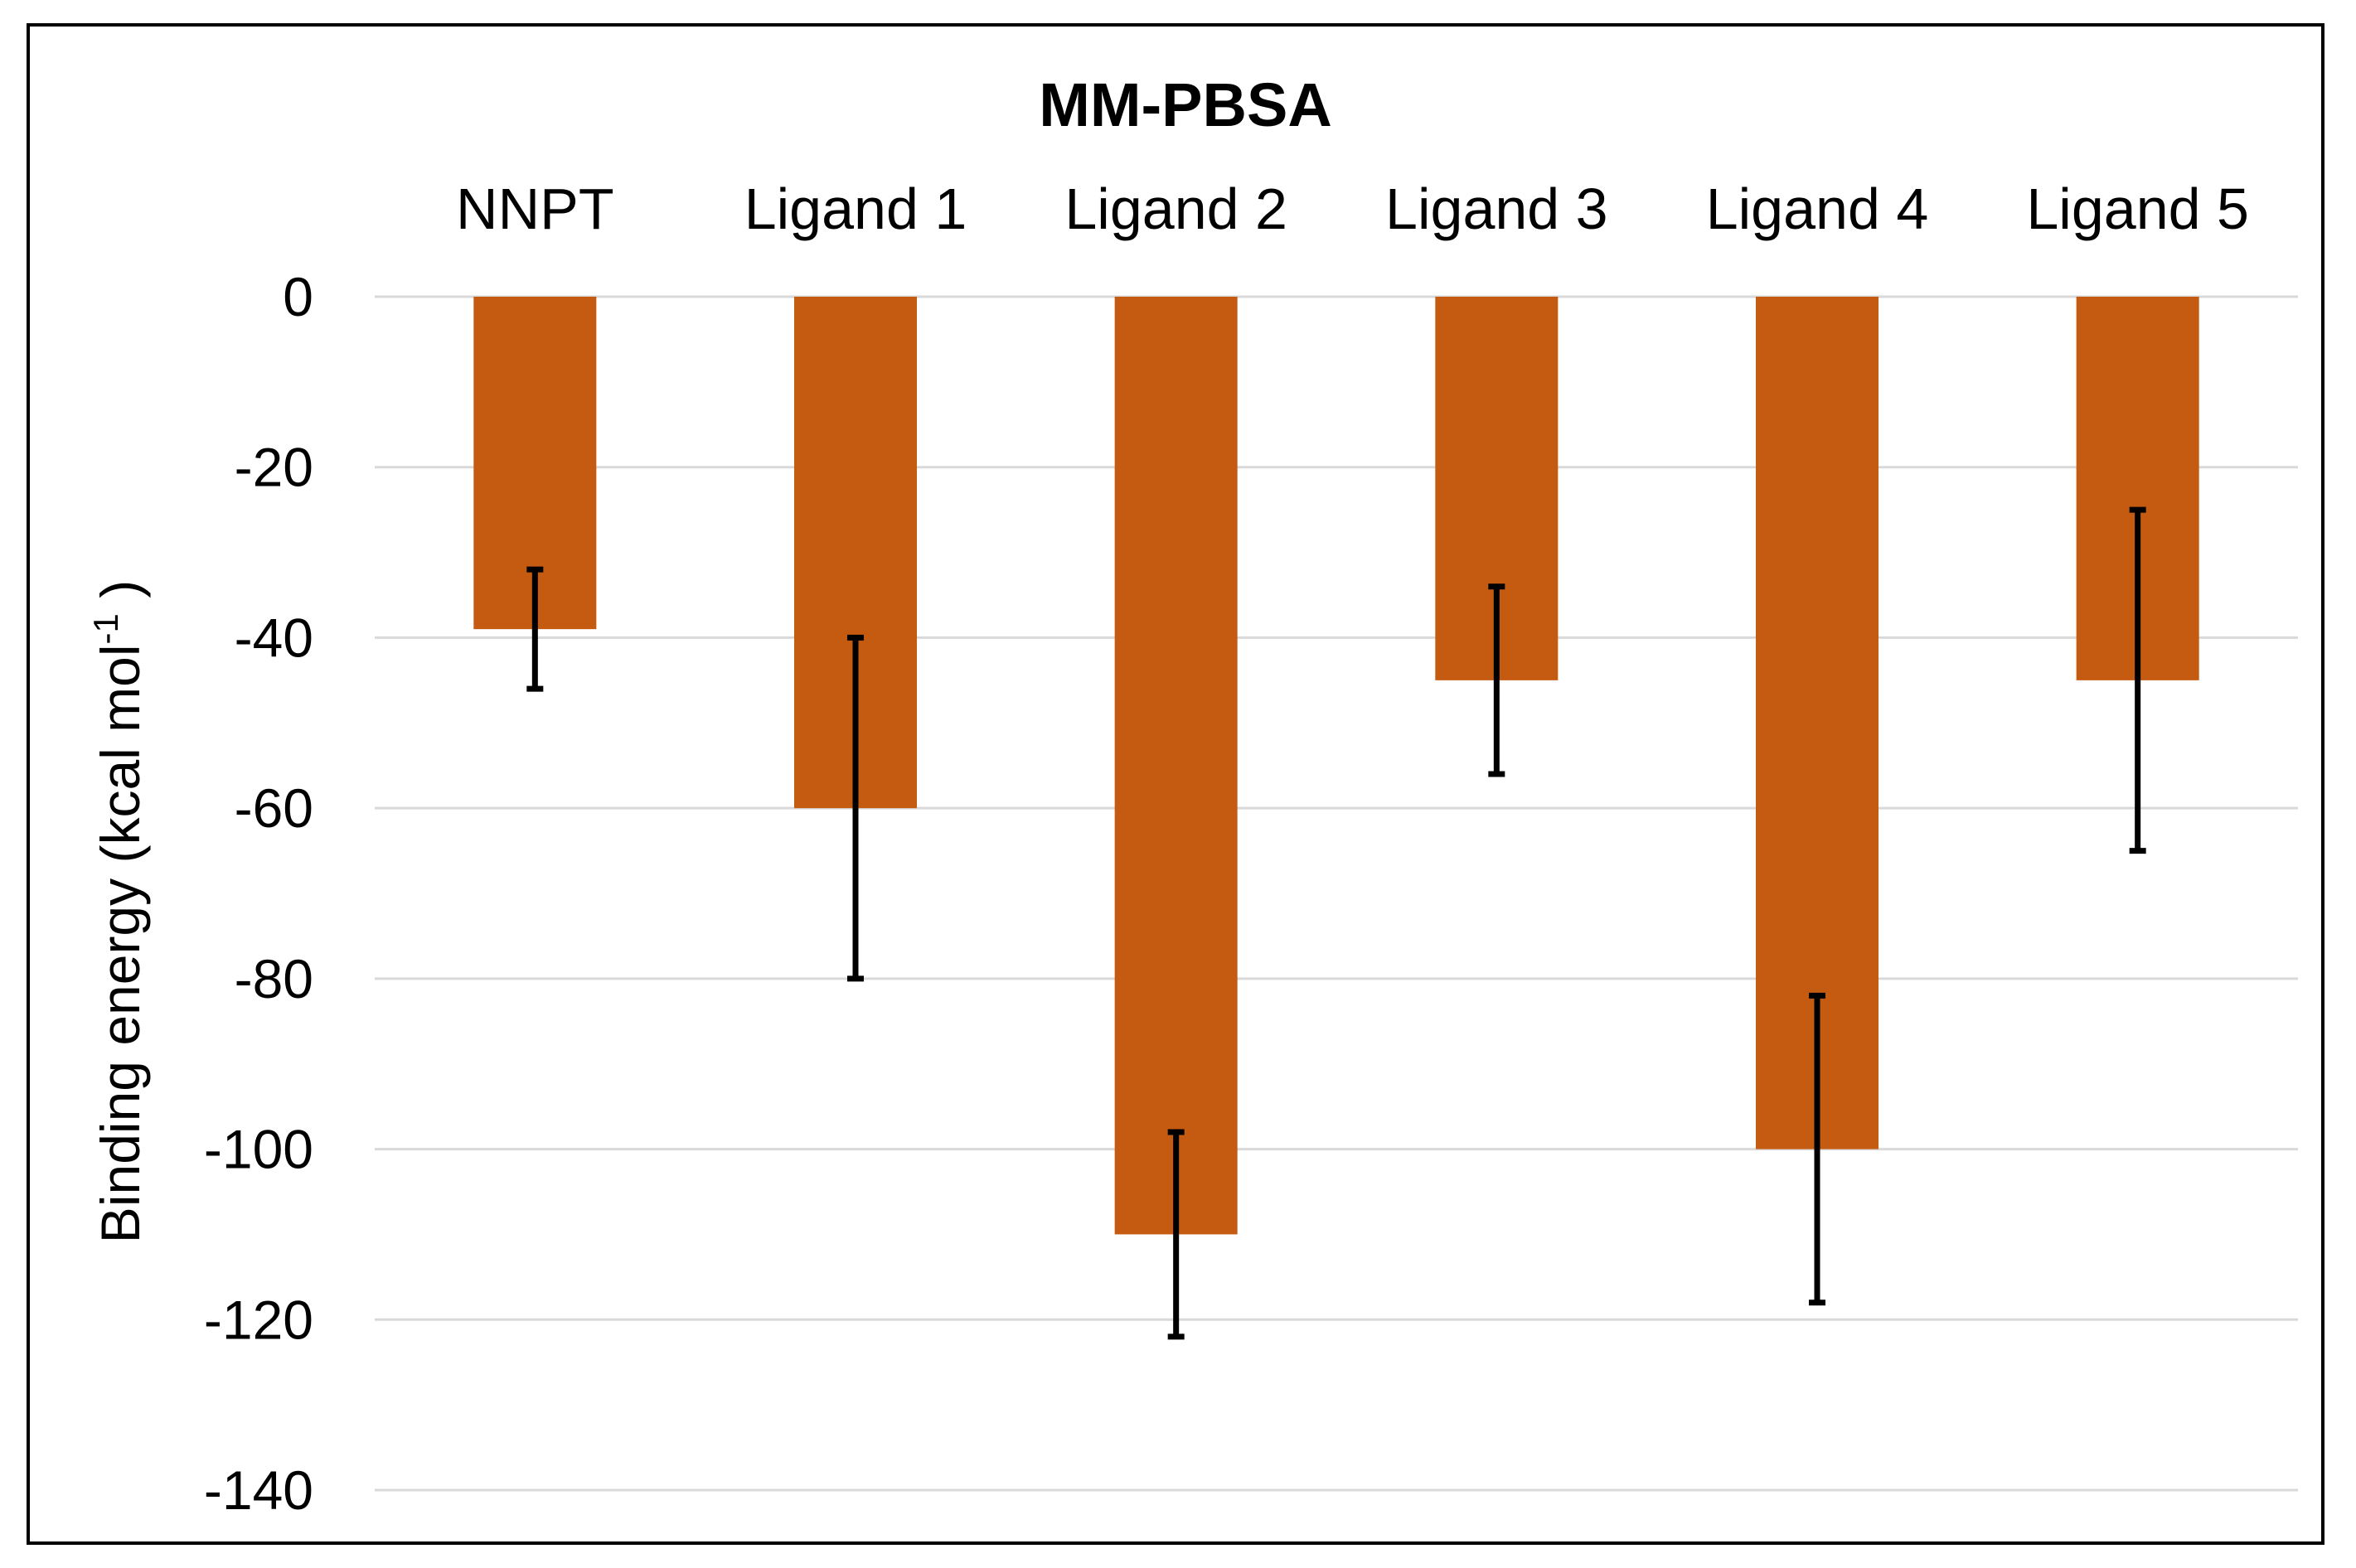  What do you see at coordinates (258, 893) in the screenshot?
I see `y-tick-labels: 0 -20 -40 -60 -80 -100 -120 -140` at bounding box center [258, 893].